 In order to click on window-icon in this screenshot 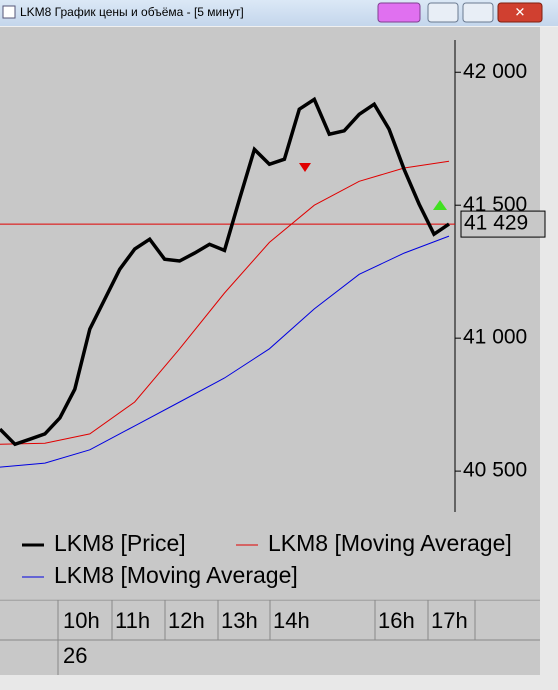, I will do `click(9, 12)`.